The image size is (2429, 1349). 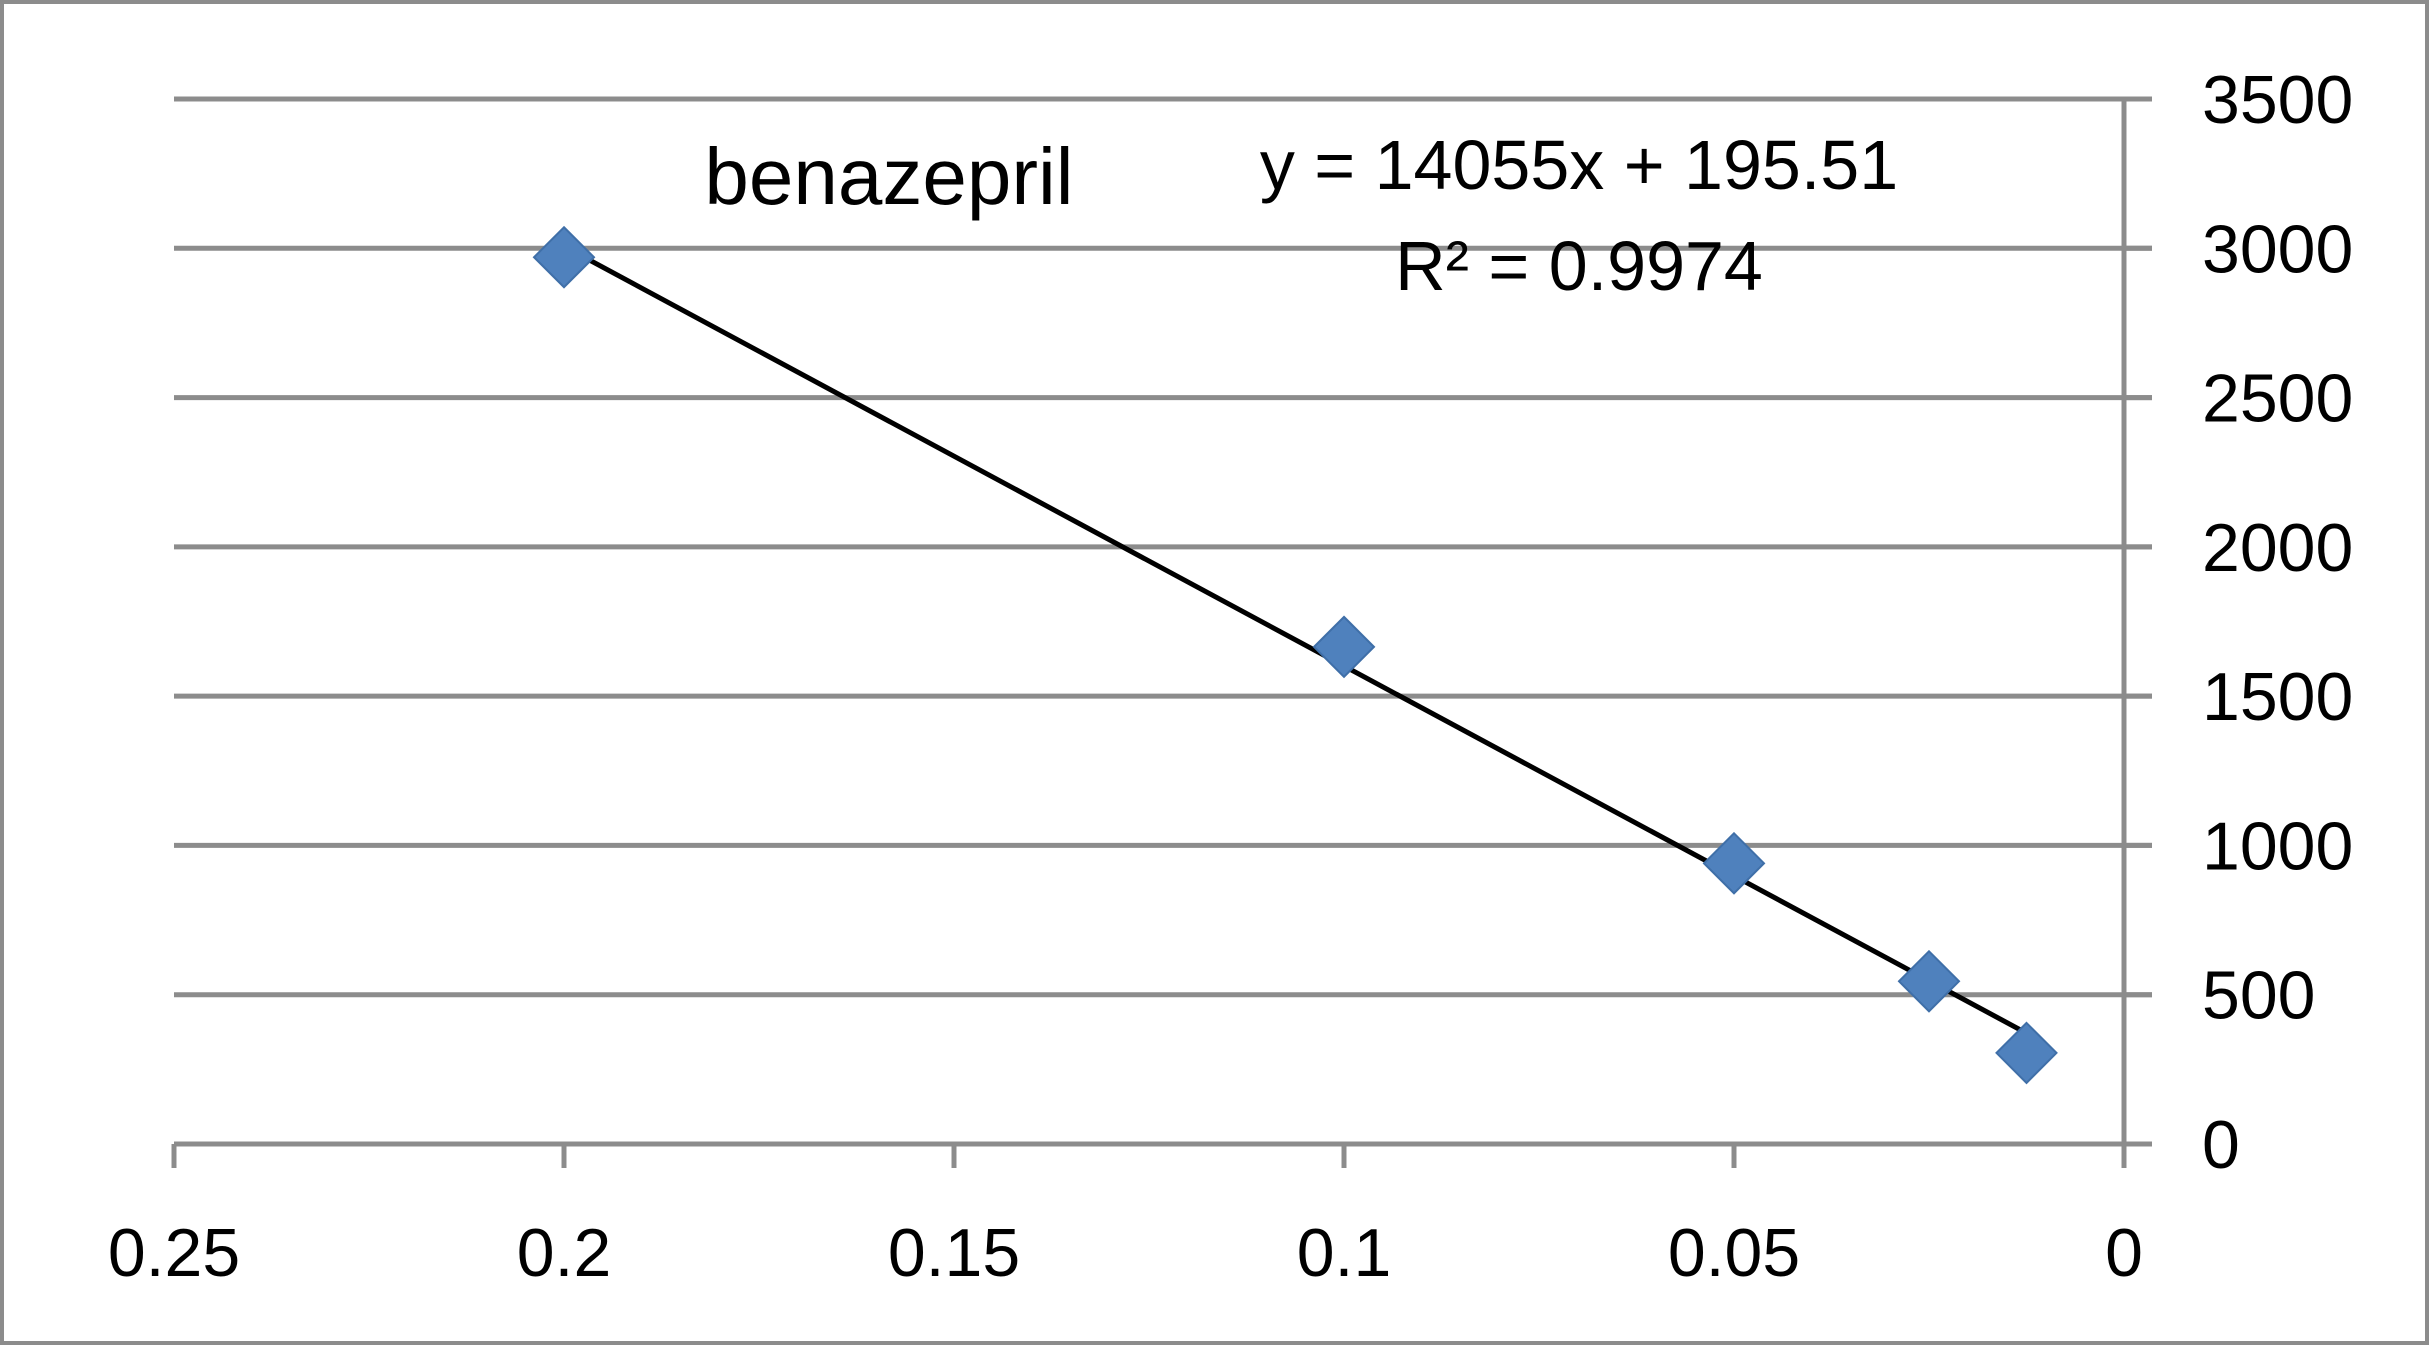 What do you see at coordinates (2277, 399) in the screenshot?
I see `y-tick-label: 2500` at bounding box center [2277, 399].